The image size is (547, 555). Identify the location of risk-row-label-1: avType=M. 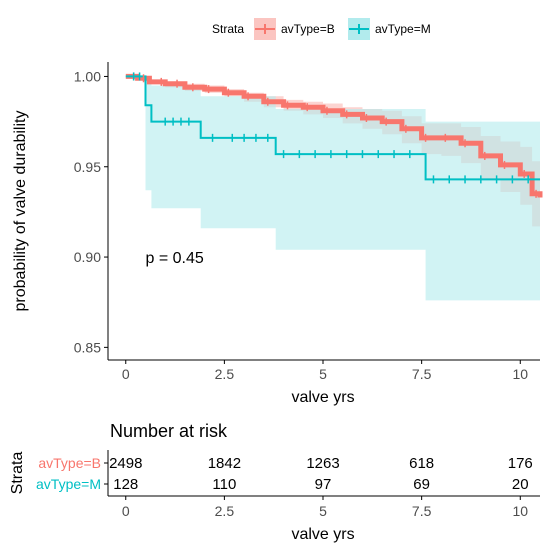
(68, 484).